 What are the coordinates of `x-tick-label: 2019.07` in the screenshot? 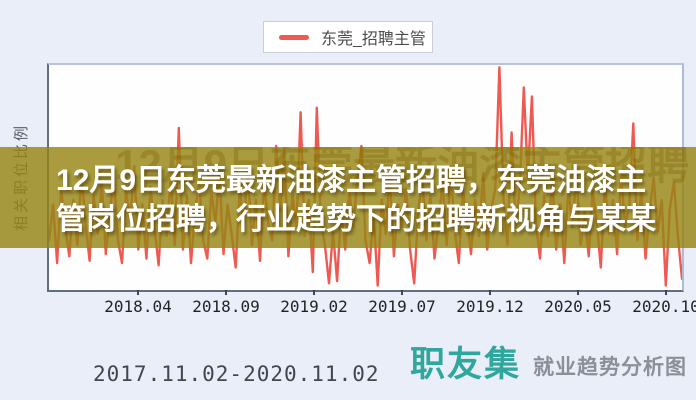 It's located at (402, 306).